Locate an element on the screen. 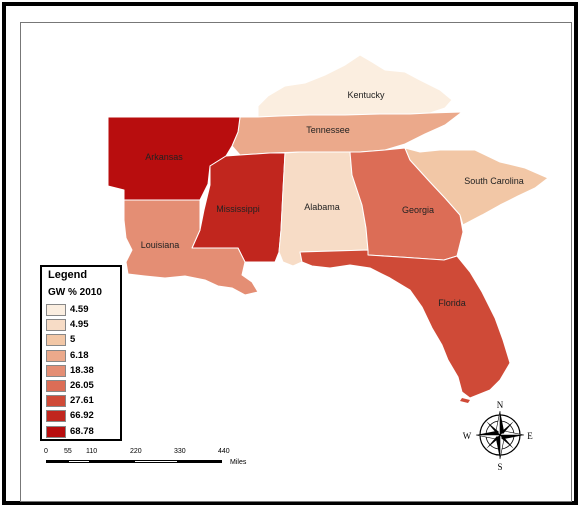  scale-tick-label: 330 is located at coordinates (180, 451).